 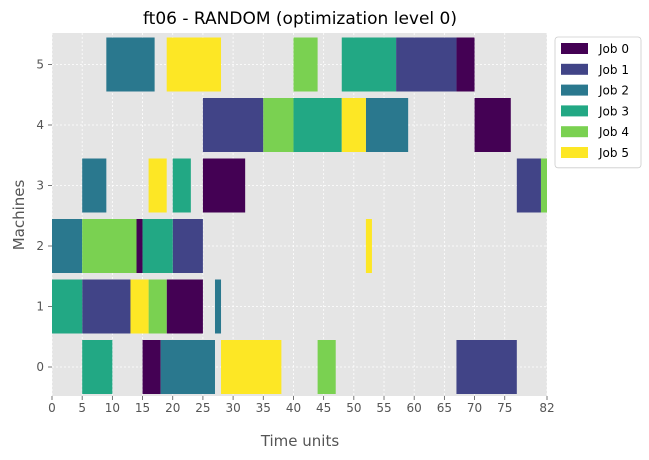 What do you see at coordinates (44, 216) in the screenshot?
I see `y-axis-ticks: 0 1 2 3 4 5` at bounding box center [44, 216].